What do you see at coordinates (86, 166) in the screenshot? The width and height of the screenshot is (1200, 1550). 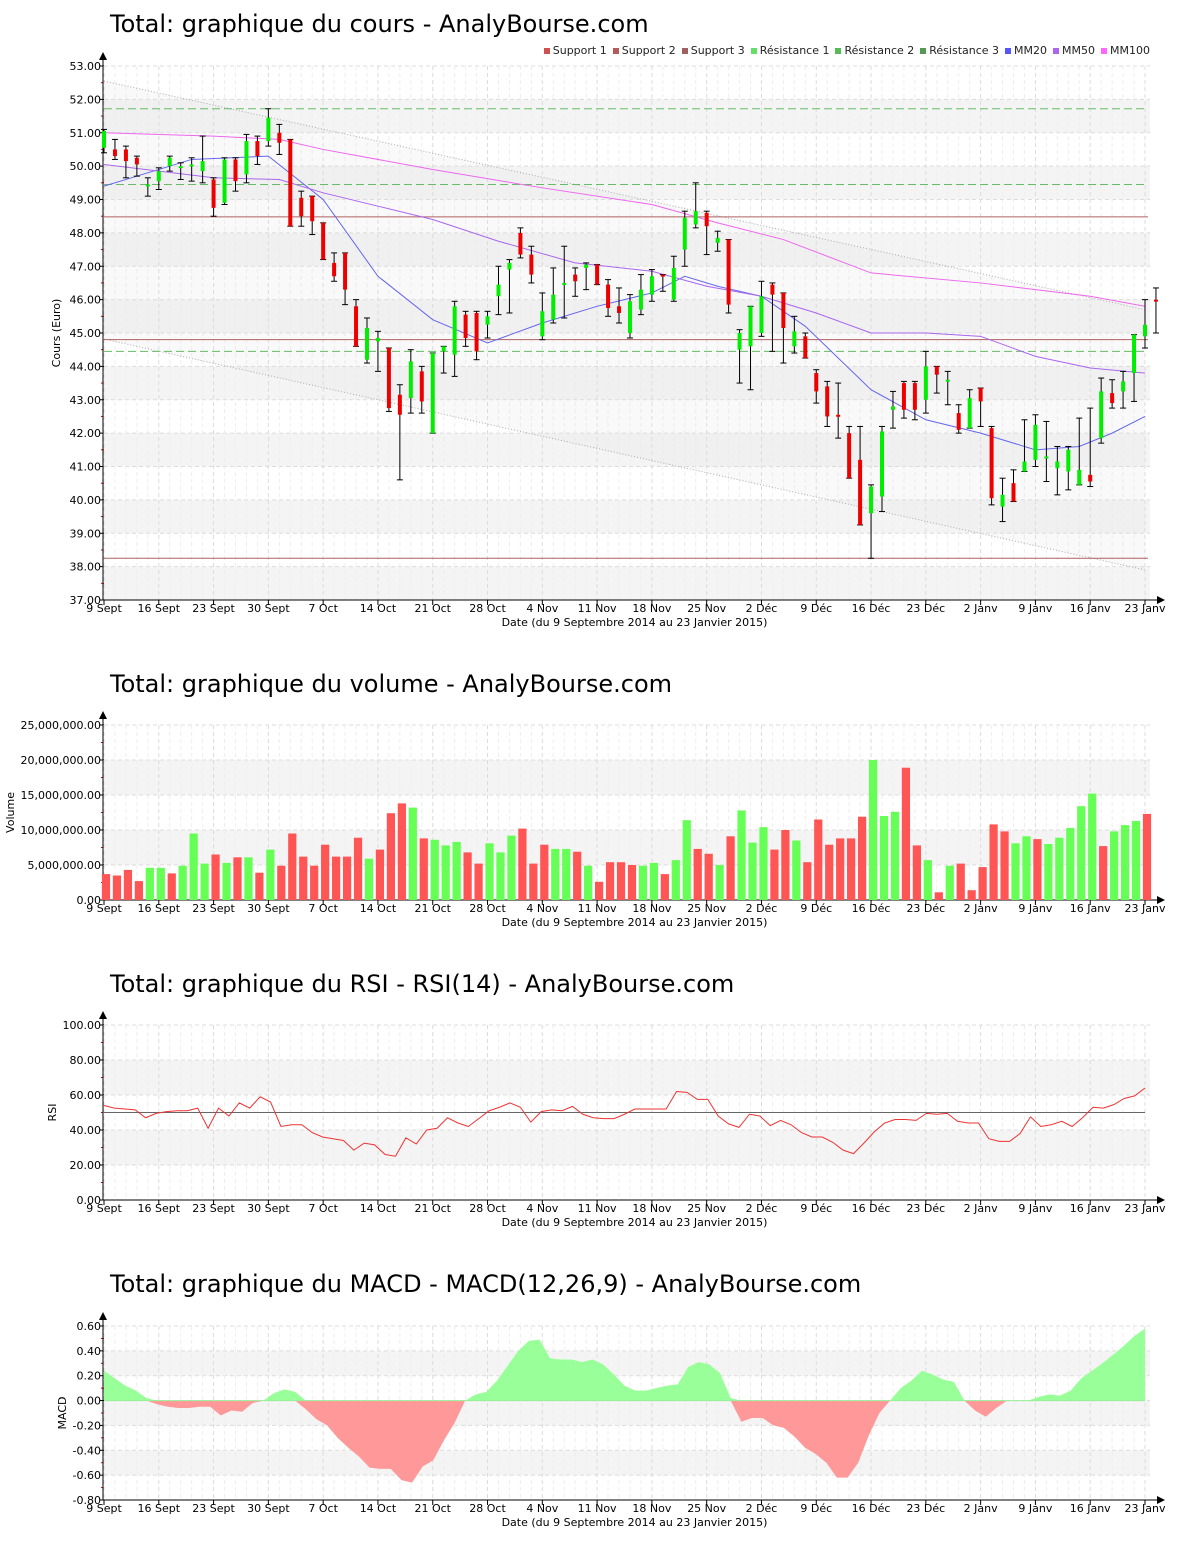 I see `svg-text: 50.00` at bounding box center [86, 166].